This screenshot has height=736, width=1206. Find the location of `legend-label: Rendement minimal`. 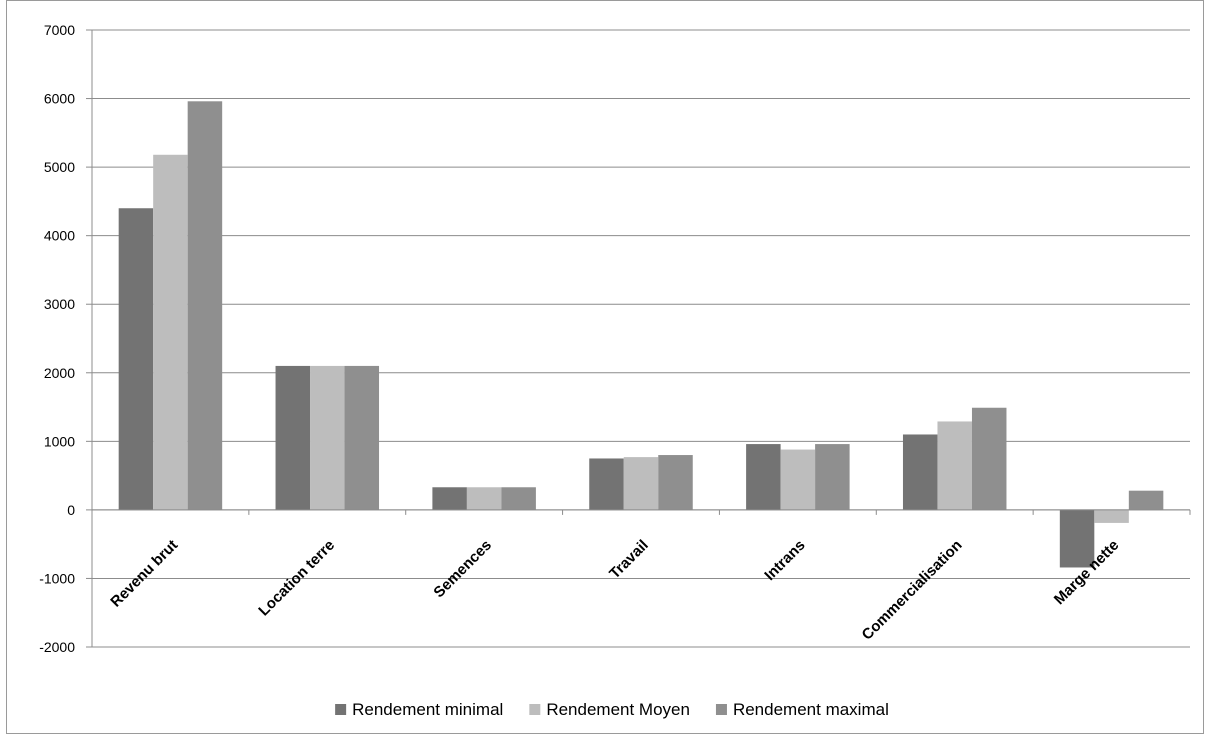

legend-label: Rendement minimal is located at coordinates (427, 709).